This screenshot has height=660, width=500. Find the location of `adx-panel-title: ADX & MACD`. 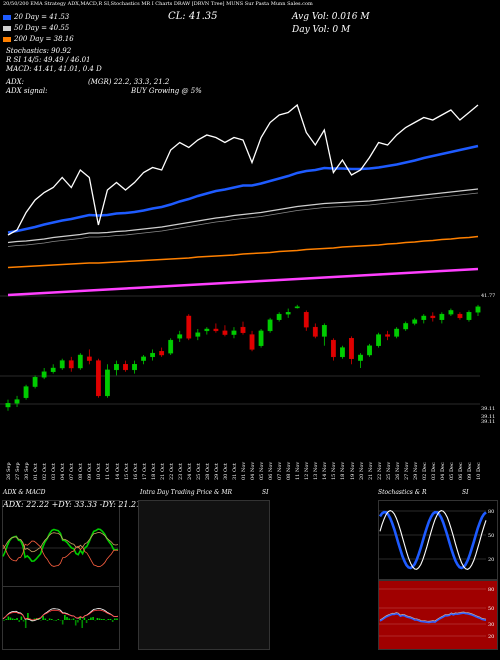

adx-panel-title: ADX & MACD is located at coordinates (24, 492).